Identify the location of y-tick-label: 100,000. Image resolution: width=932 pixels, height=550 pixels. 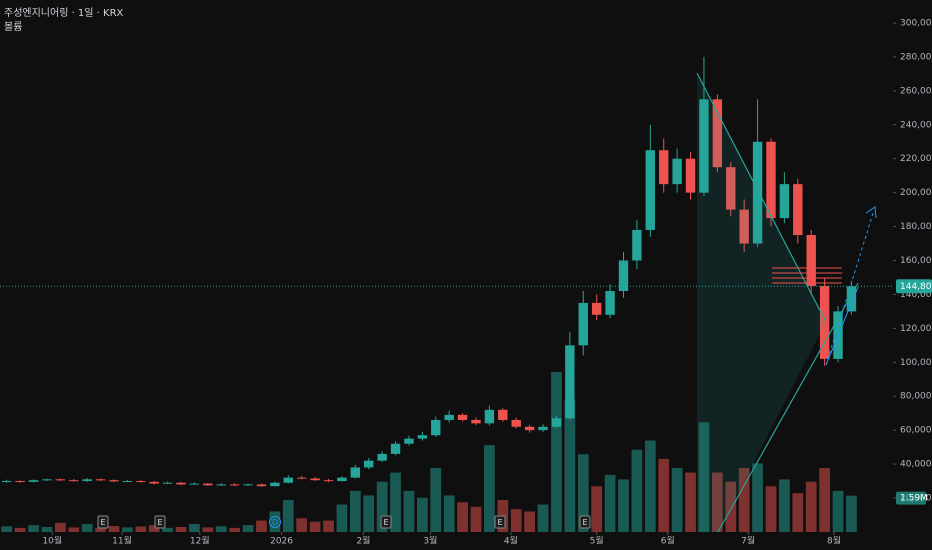
(916, 363).